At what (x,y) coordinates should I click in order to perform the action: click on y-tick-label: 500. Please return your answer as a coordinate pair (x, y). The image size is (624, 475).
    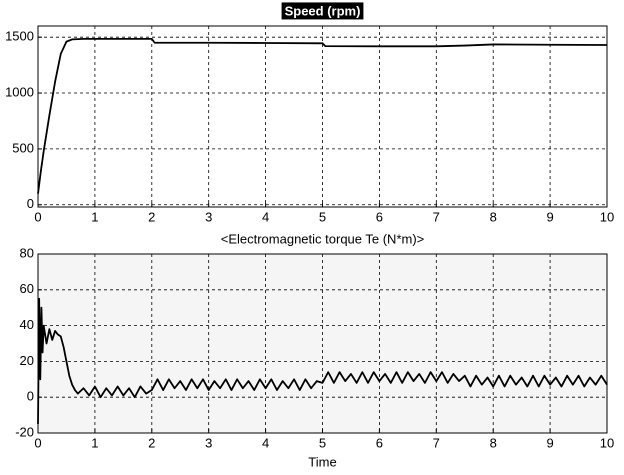
    Looking at the image, I should click on (23, 147).